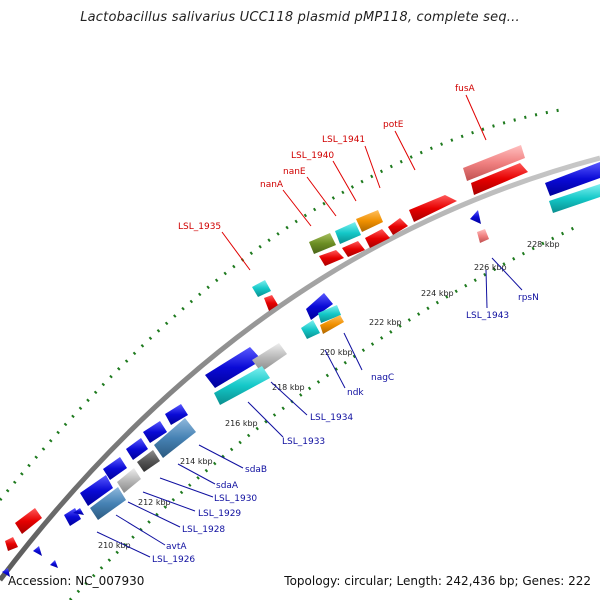 The image size is (600, 600). Describe the element at coordinates (572, 179) in the screenshot. I see `gene-right-blue` at that location.